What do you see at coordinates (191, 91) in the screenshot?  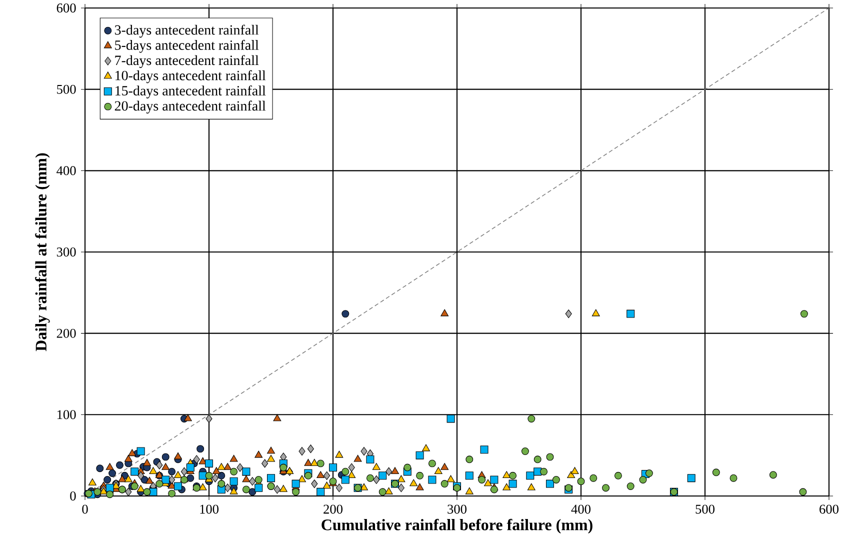 I see `legend-label: 15-days antecedent rainfall` at bounding box center [191, 91].